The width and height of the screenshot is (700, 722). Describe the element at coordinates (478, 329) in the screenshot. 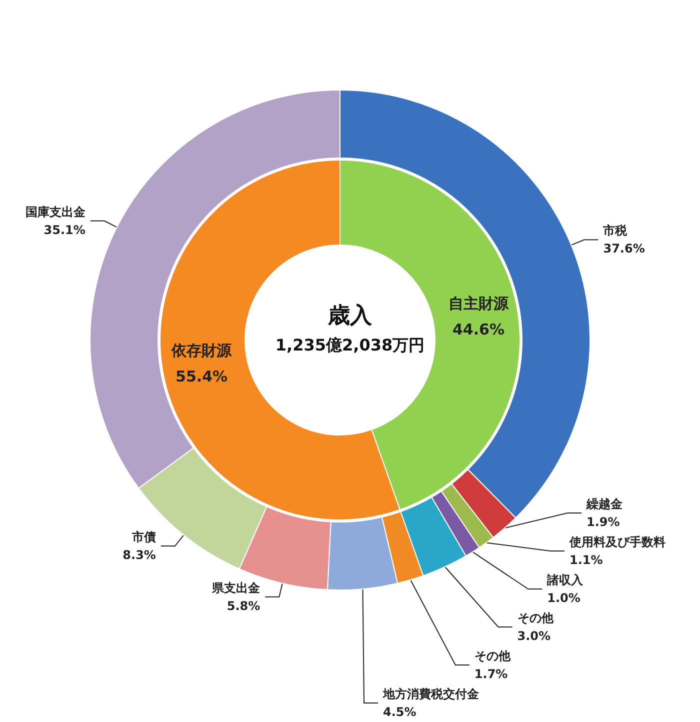

I see `data-label: 44.6%` at that location.